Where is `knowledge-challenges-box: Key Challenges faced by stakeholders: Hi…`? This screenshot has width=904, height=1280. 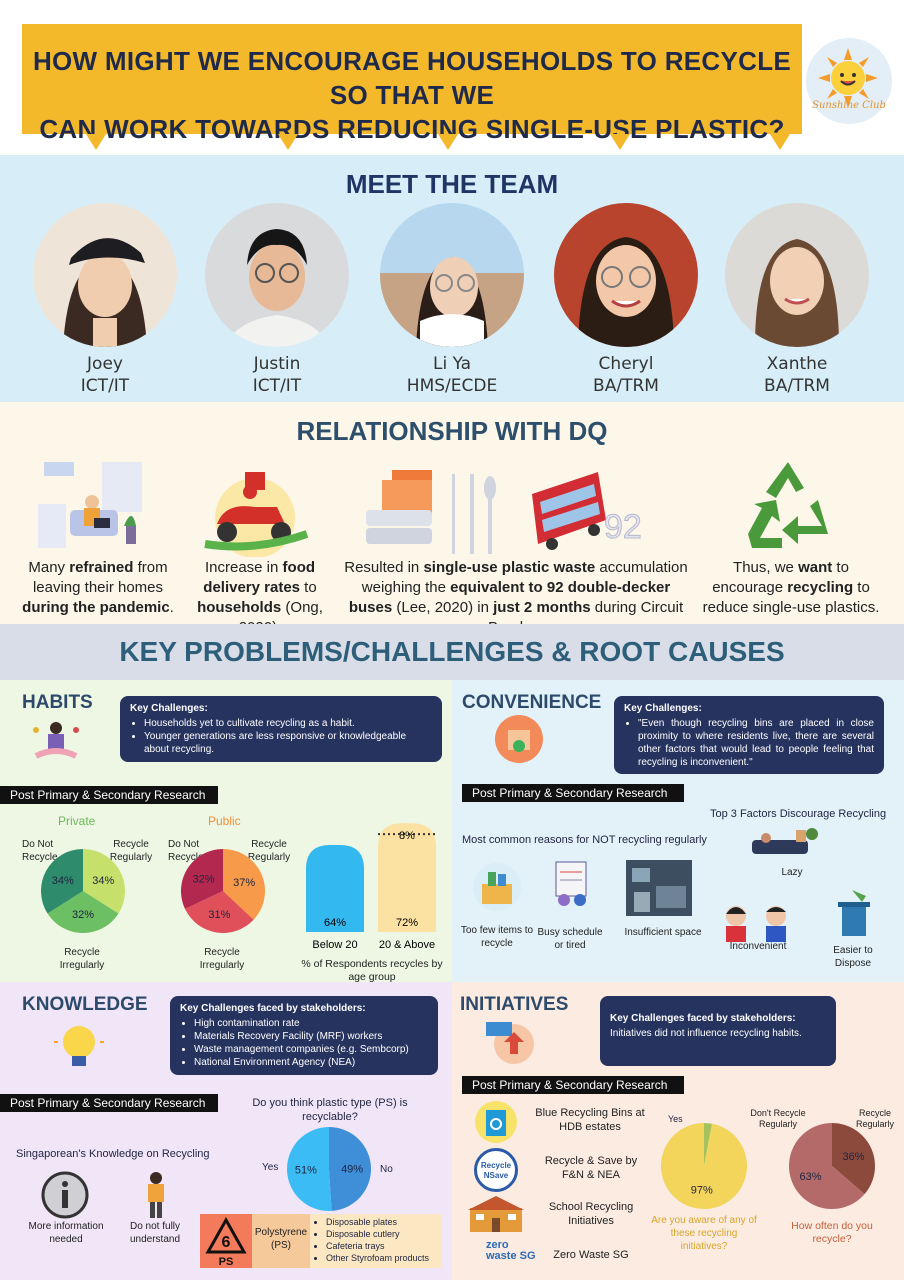 knowledge-challenges-box: Key Challenges faced by stakeholders: Hi… is located at coordinates (304, 1035).